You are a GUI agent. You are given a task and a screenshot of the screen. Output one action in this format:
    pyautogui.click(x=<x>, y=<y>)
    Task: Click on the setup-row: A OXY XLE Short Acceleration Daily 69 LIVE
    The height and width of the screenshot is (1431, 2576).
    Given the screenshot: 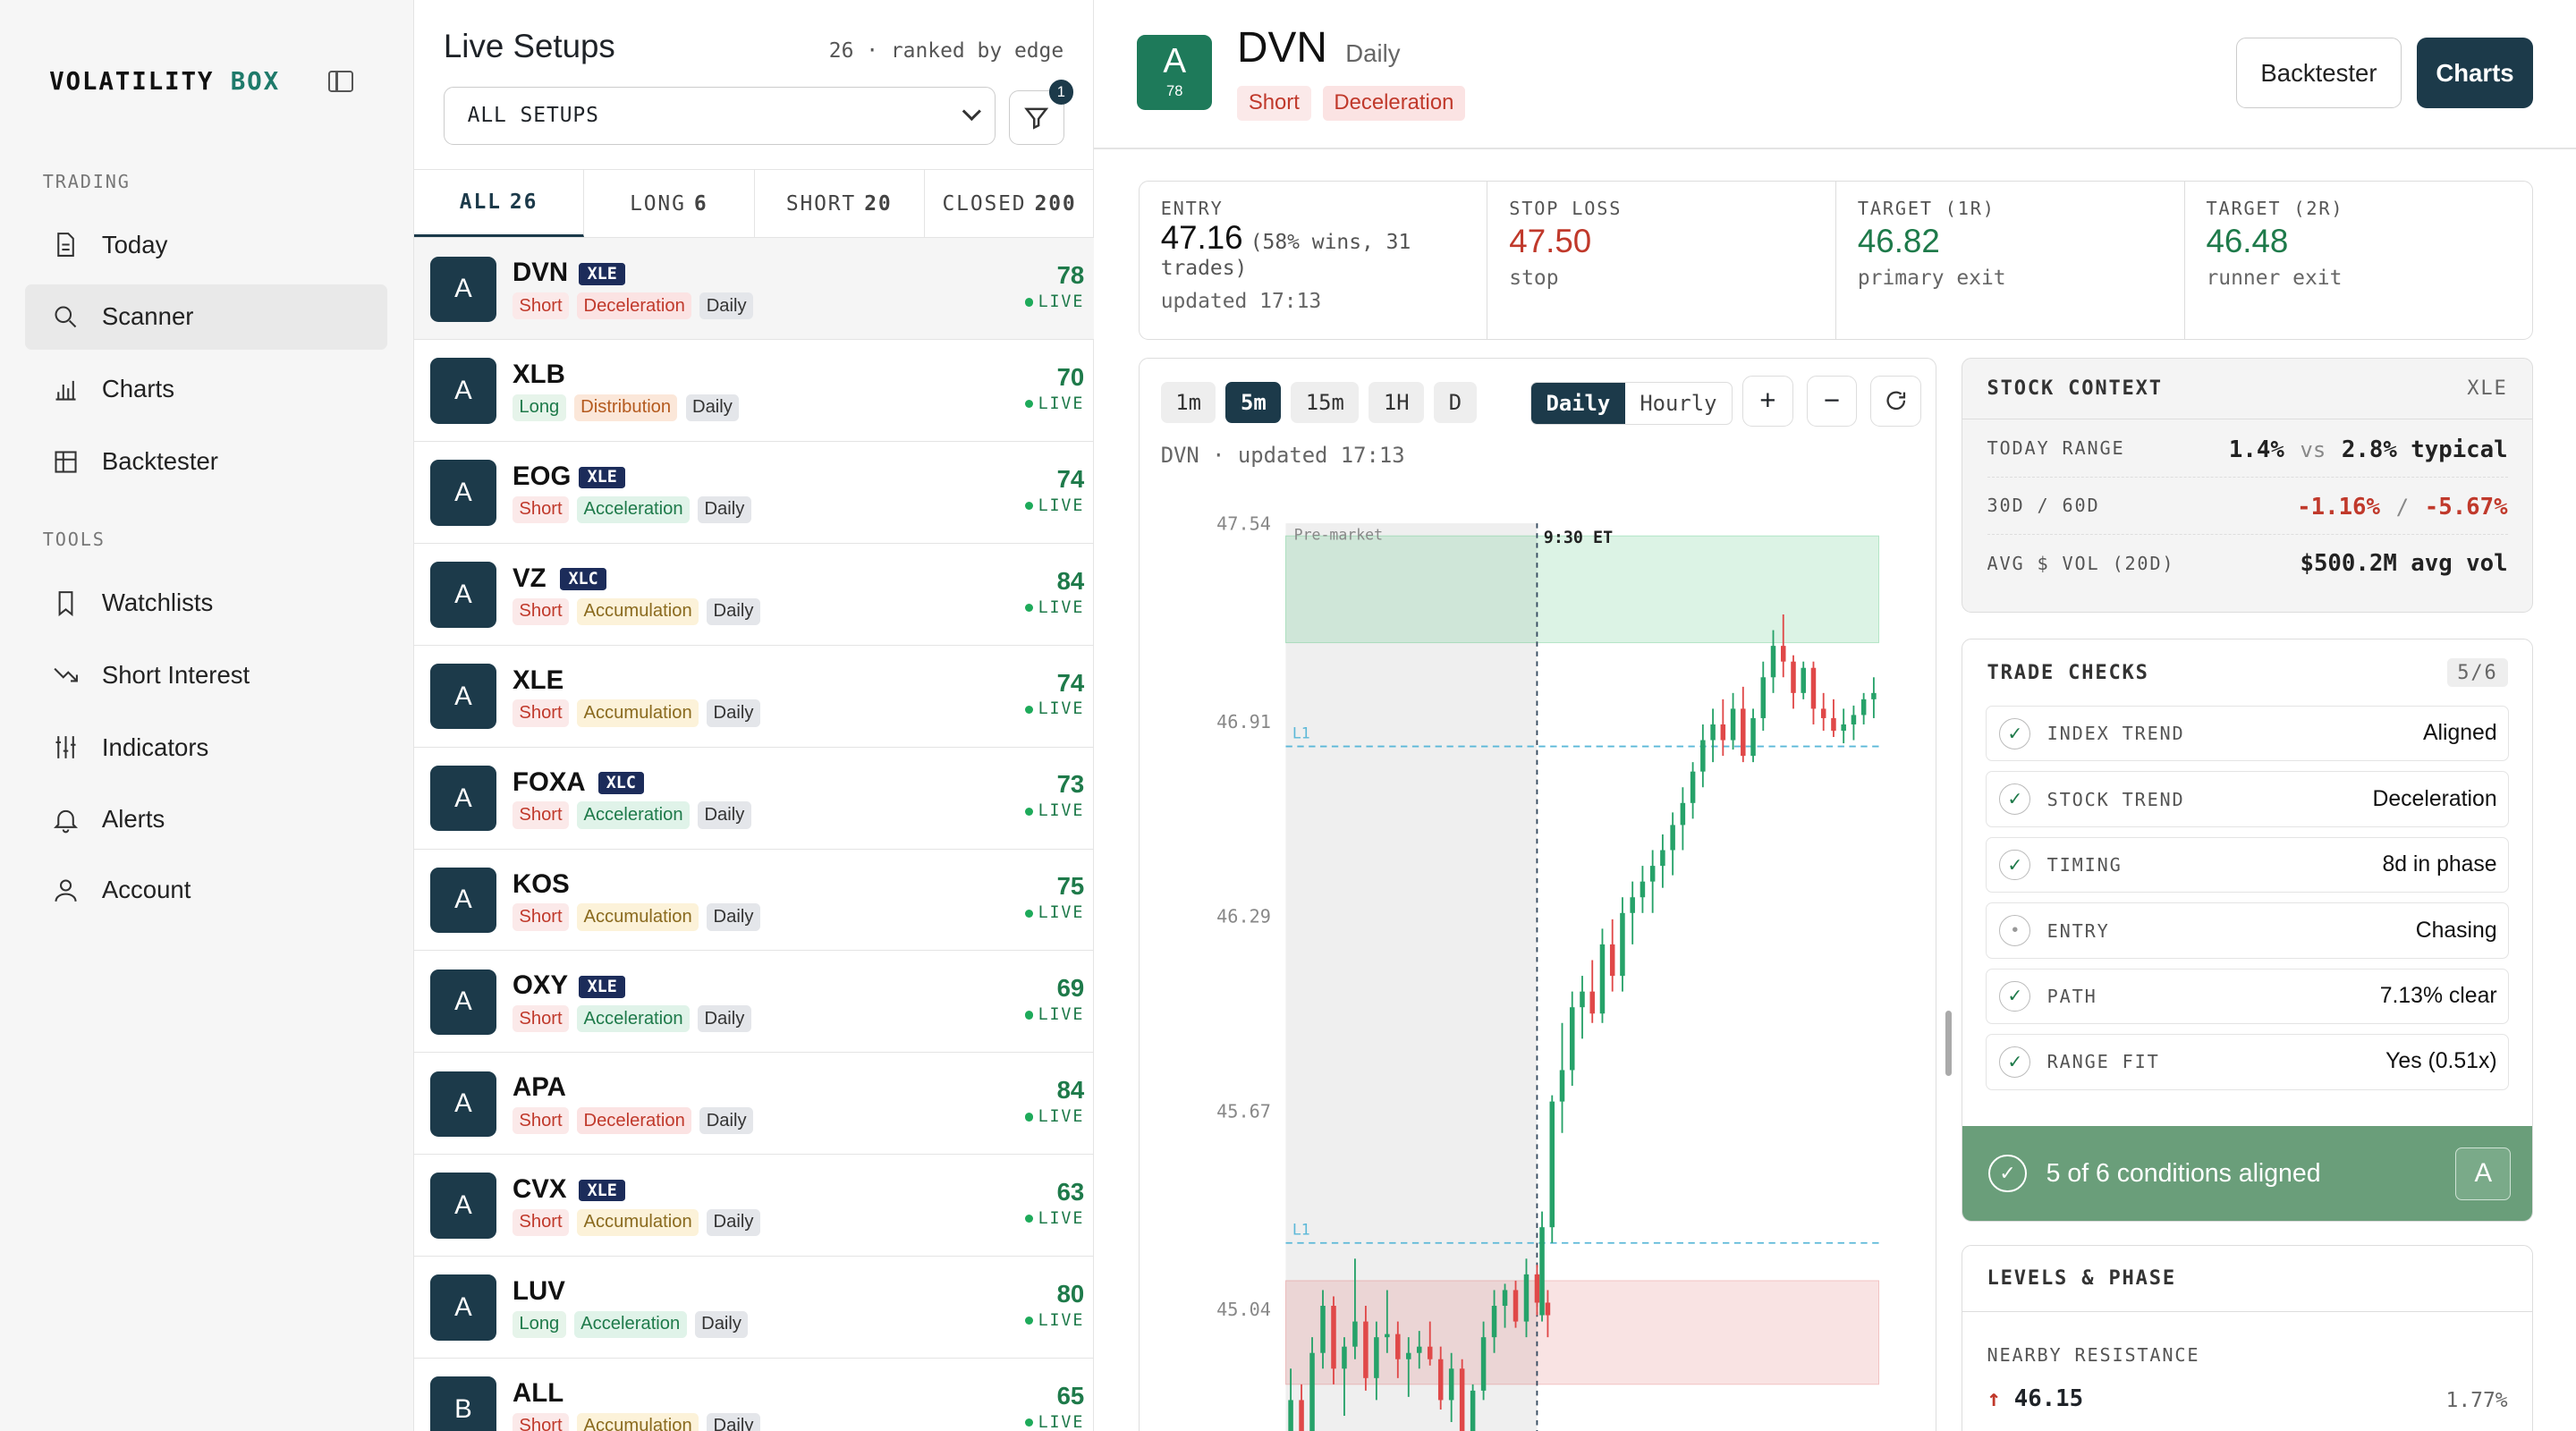 What is the action you would take?
    pyautogui.click(x=754, y=1003)
    